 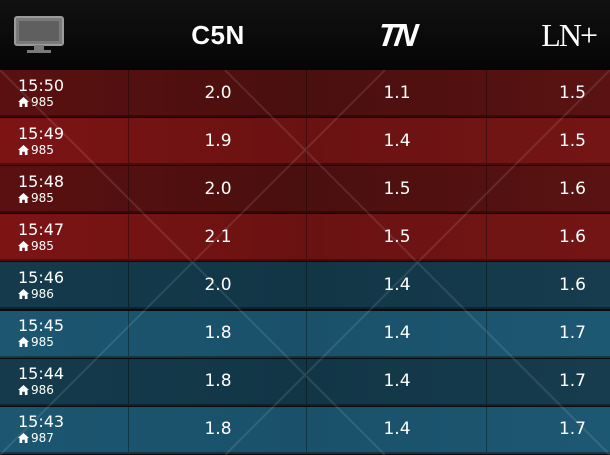 I want to click on channel-tn: TN, so click(x=396, y=35).